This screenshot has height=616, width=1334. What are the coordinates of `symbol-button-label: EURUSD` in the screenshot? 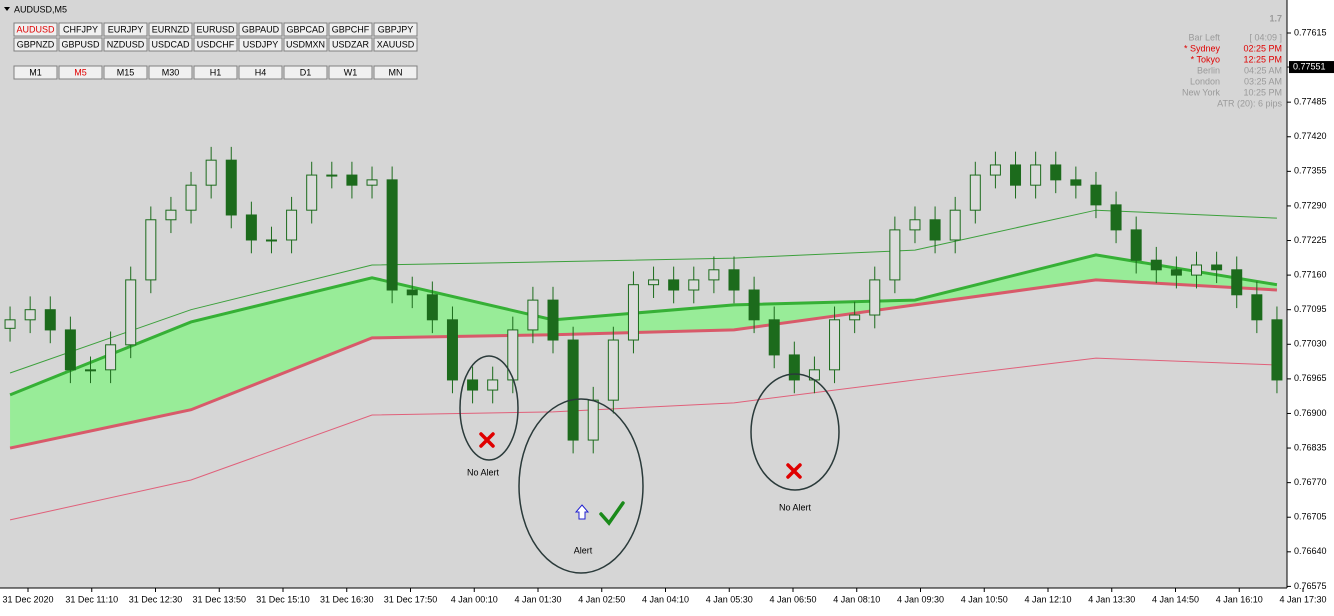 It's located at (215, 29).